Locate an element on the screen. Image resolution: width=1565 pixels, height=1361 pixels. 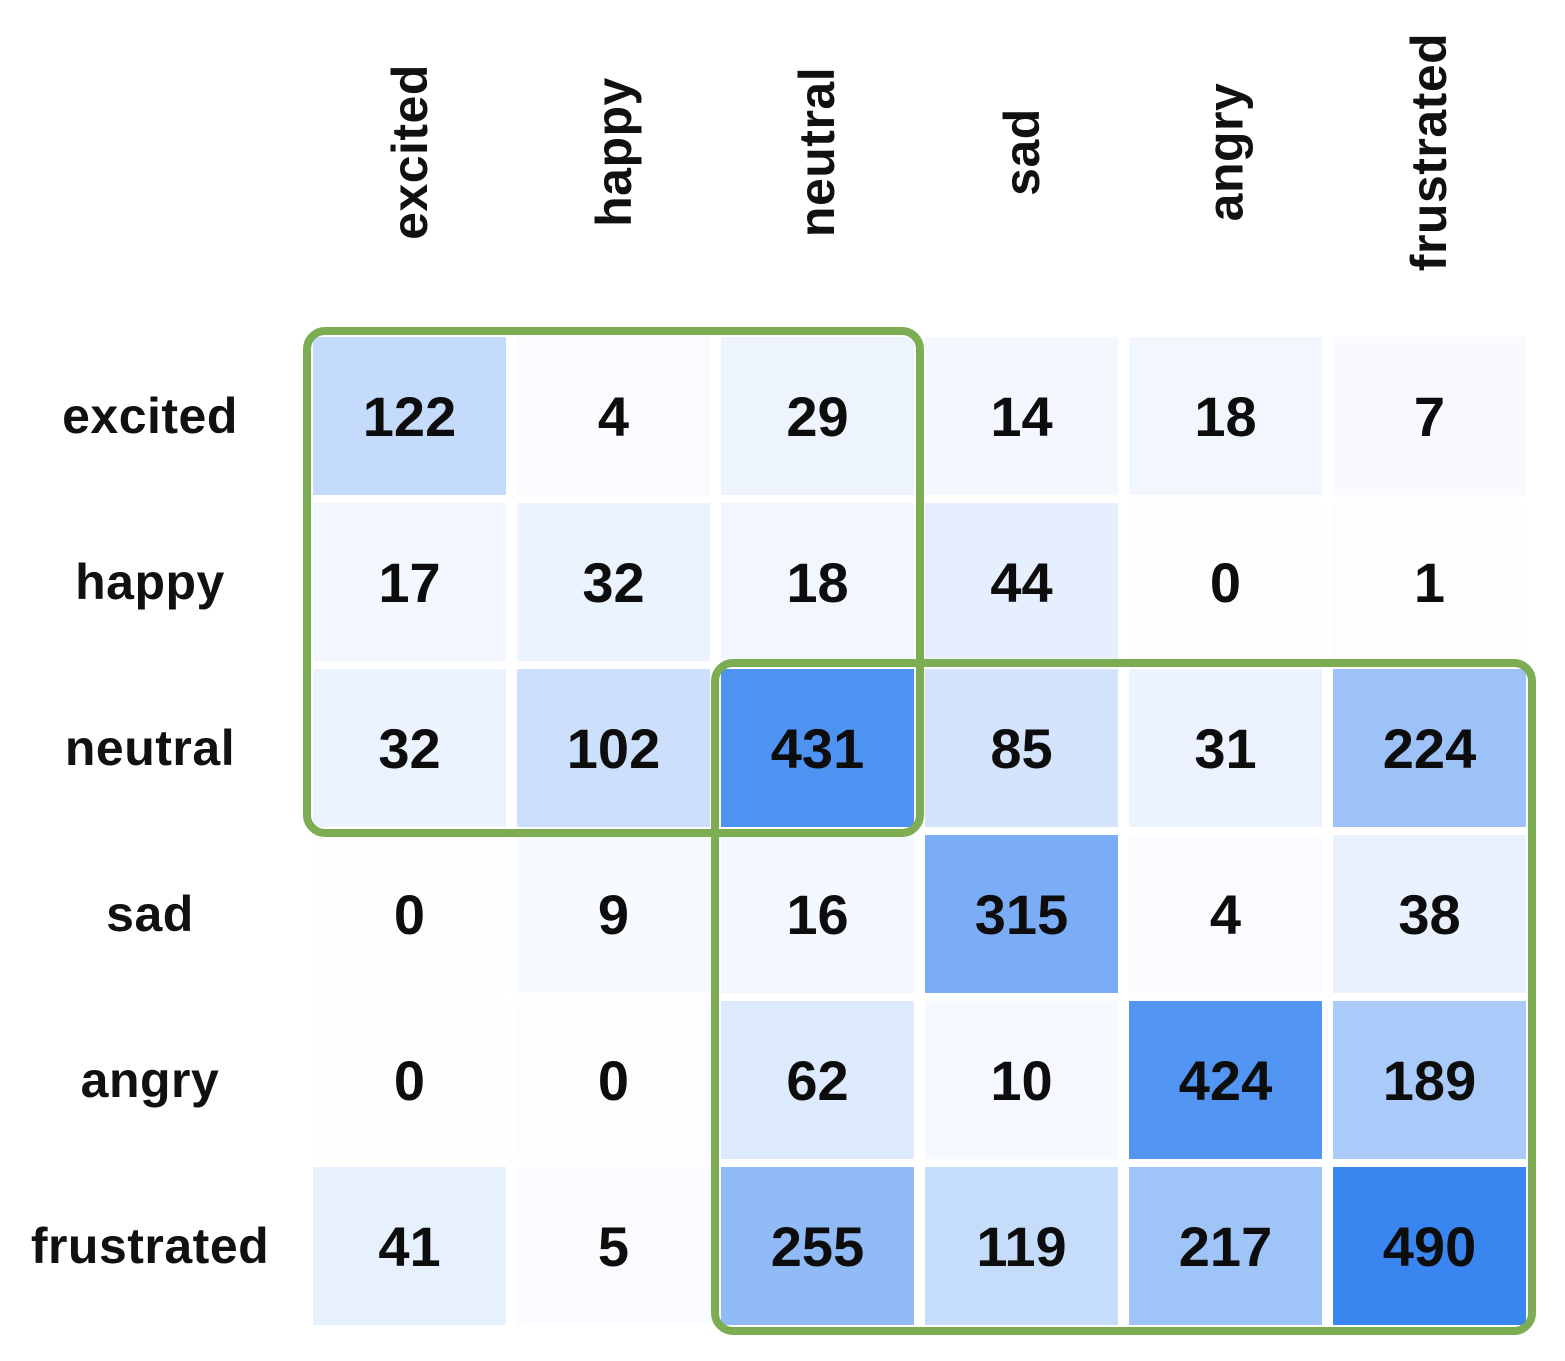
col-header-happy: happy is located at coordinates (614, 152).